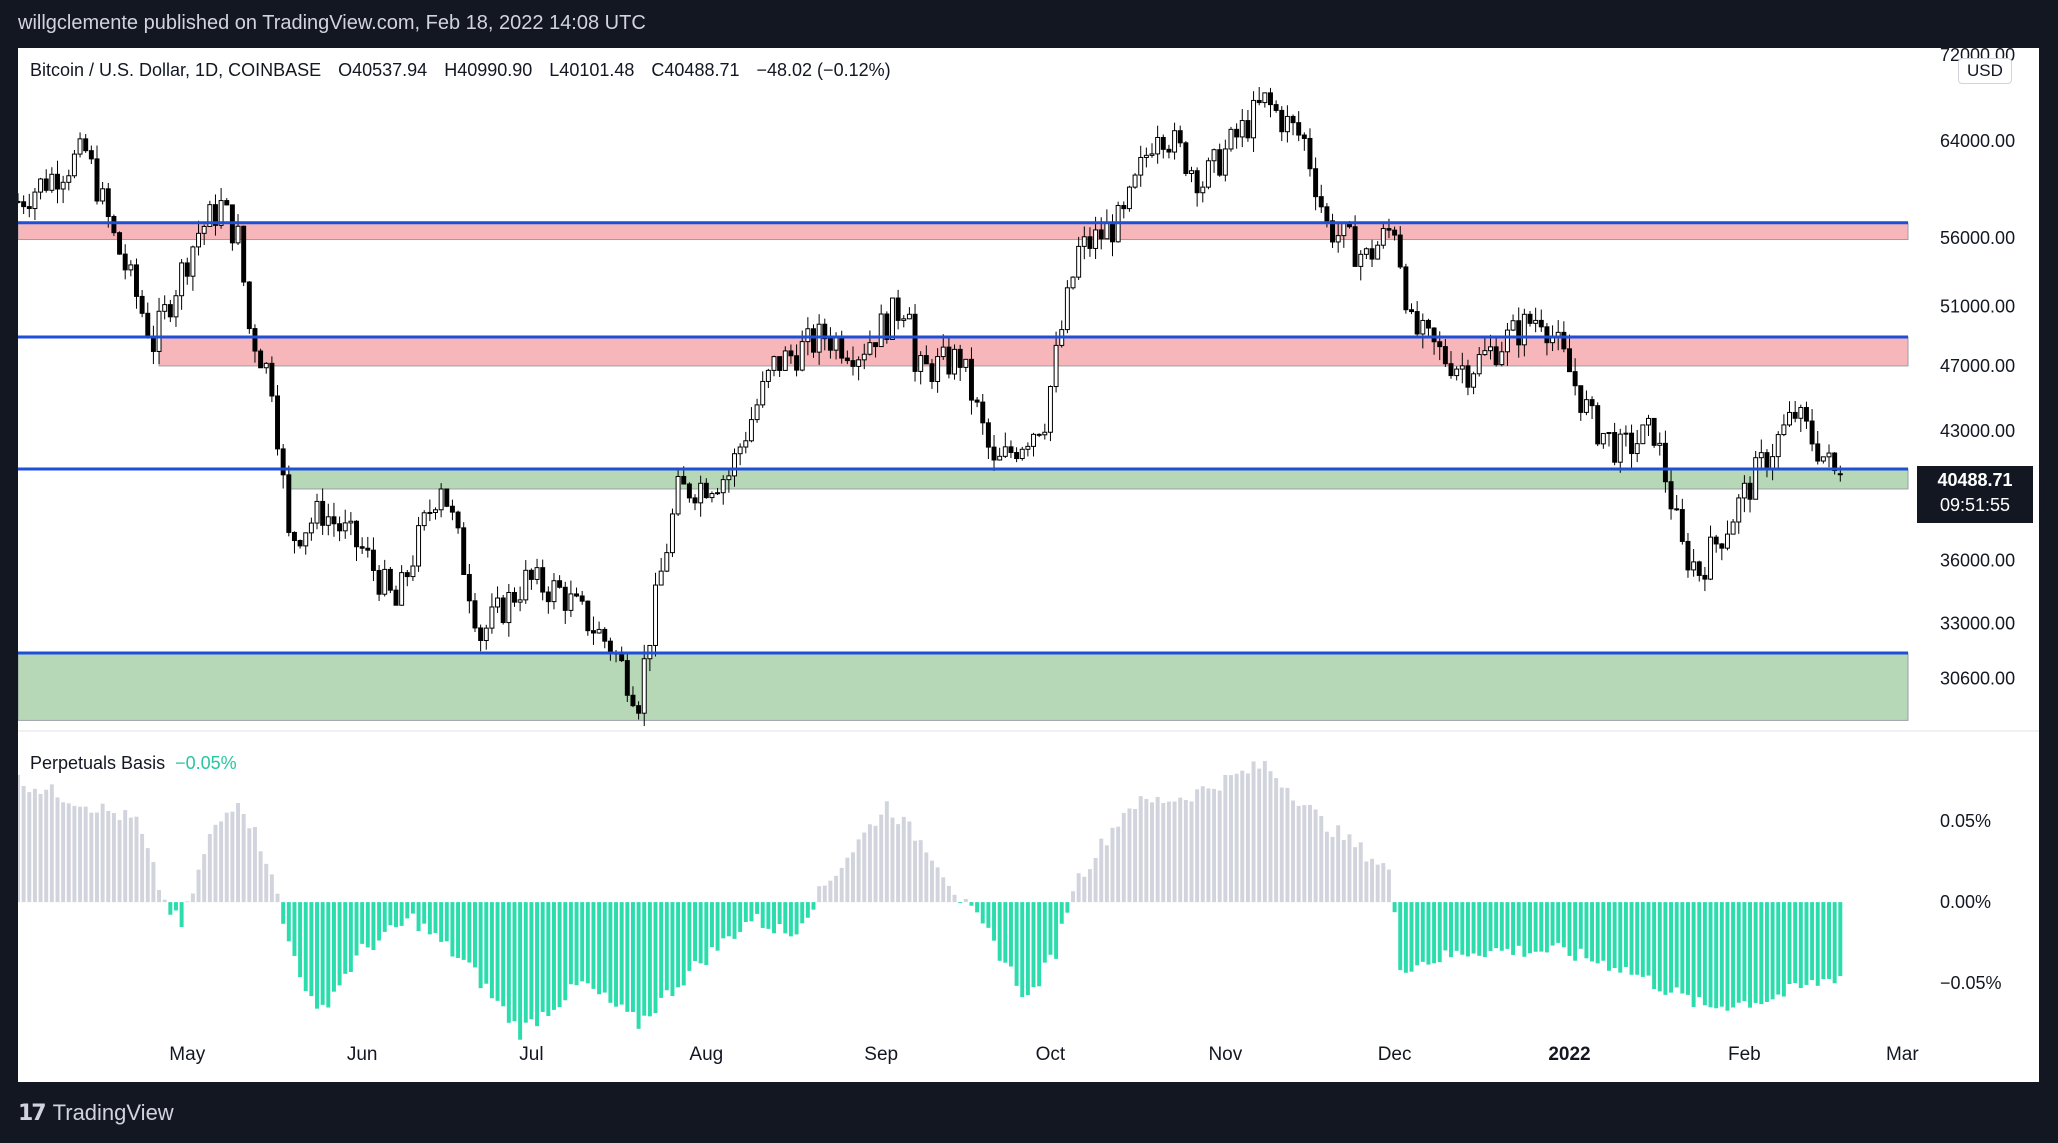 This screenshot has height=1143, width=2058. Describe the element at coordinates (96, 1113) in the screenshot. I see `footer-brand: 17 TradingView` at that location.